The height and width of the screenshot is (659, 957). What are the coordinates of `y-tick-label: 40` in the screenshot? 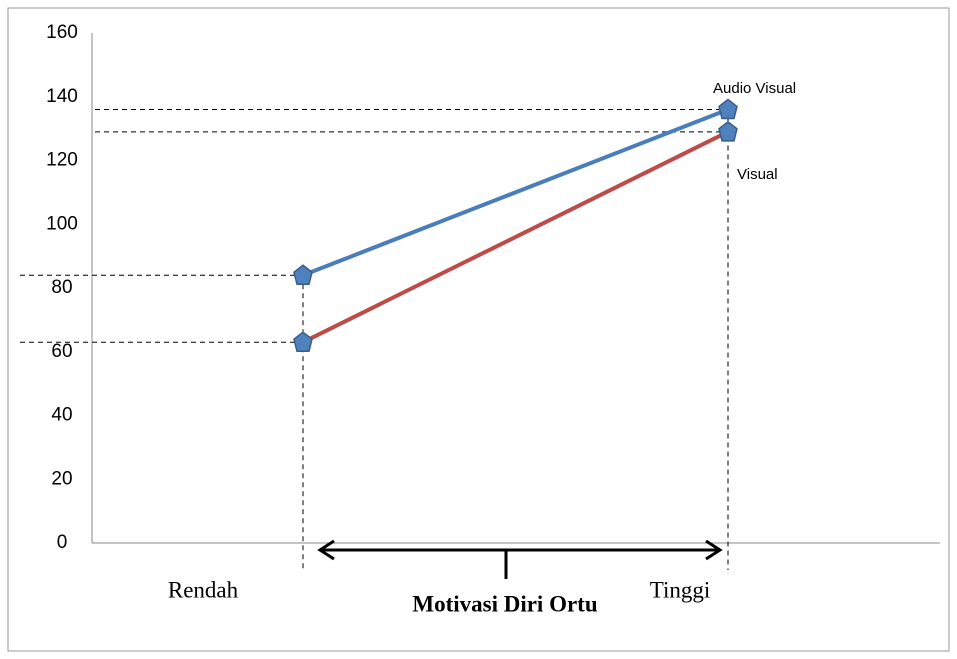 It's located at (61, 415).